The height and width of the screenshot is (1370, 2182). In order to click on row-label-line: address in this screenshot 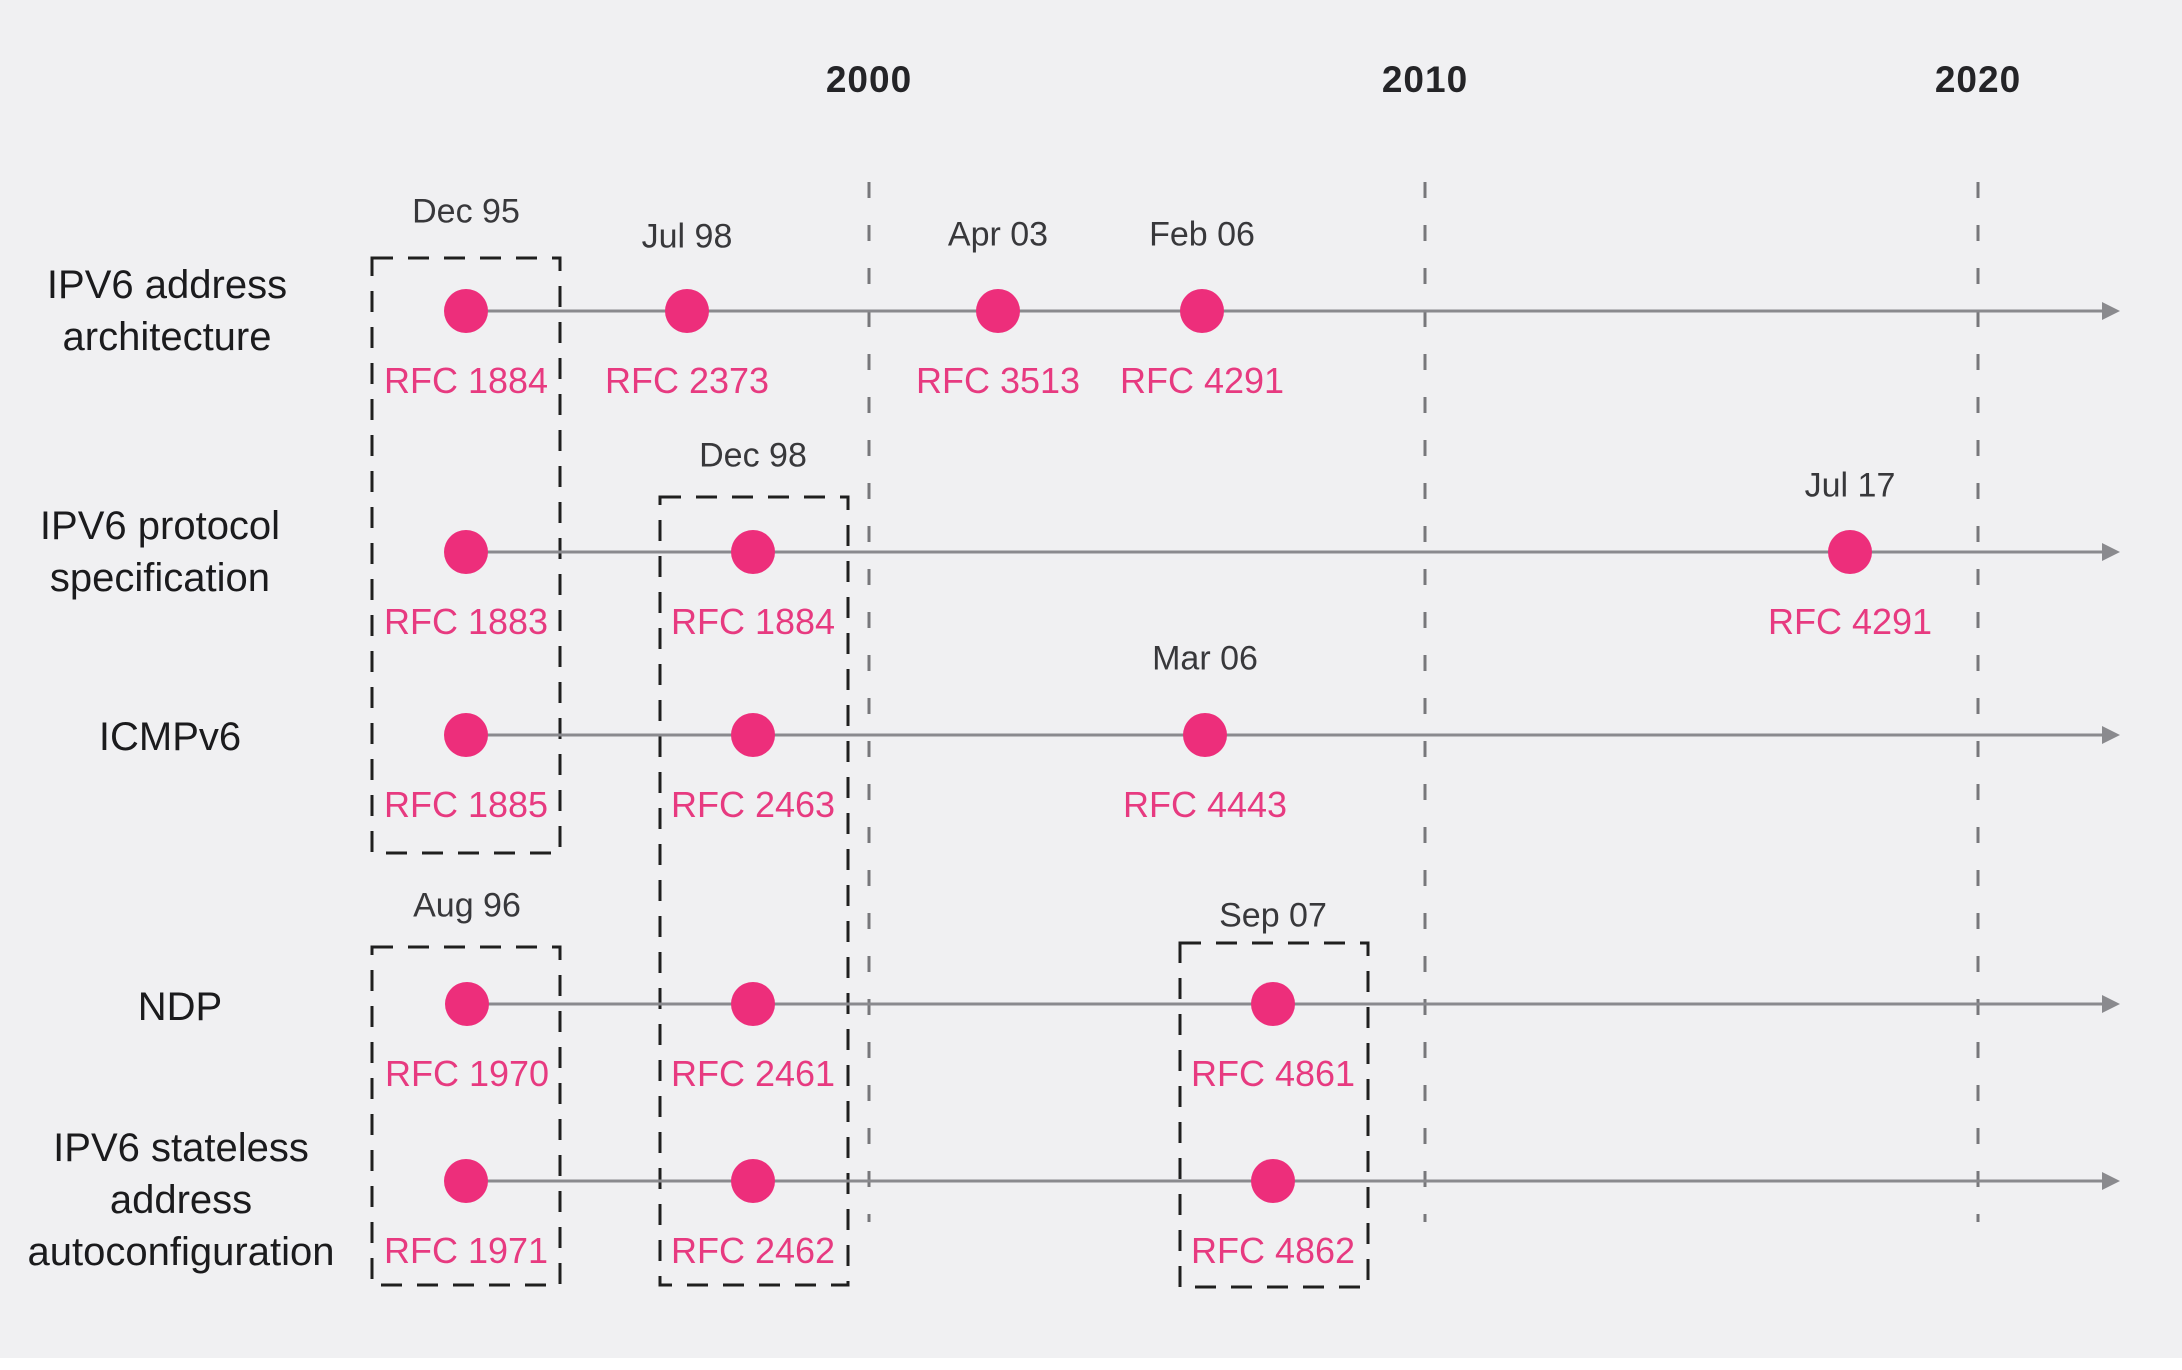, I will do `click(181, 1200)`.